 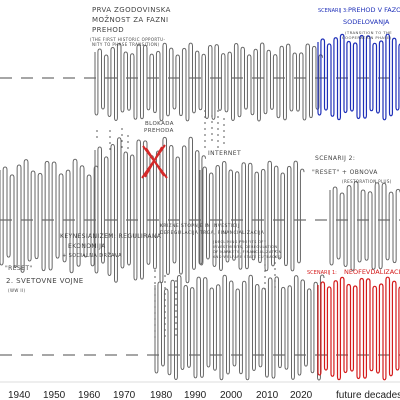 I want to click on blocked-x-mark, so click(x=154, y=161).